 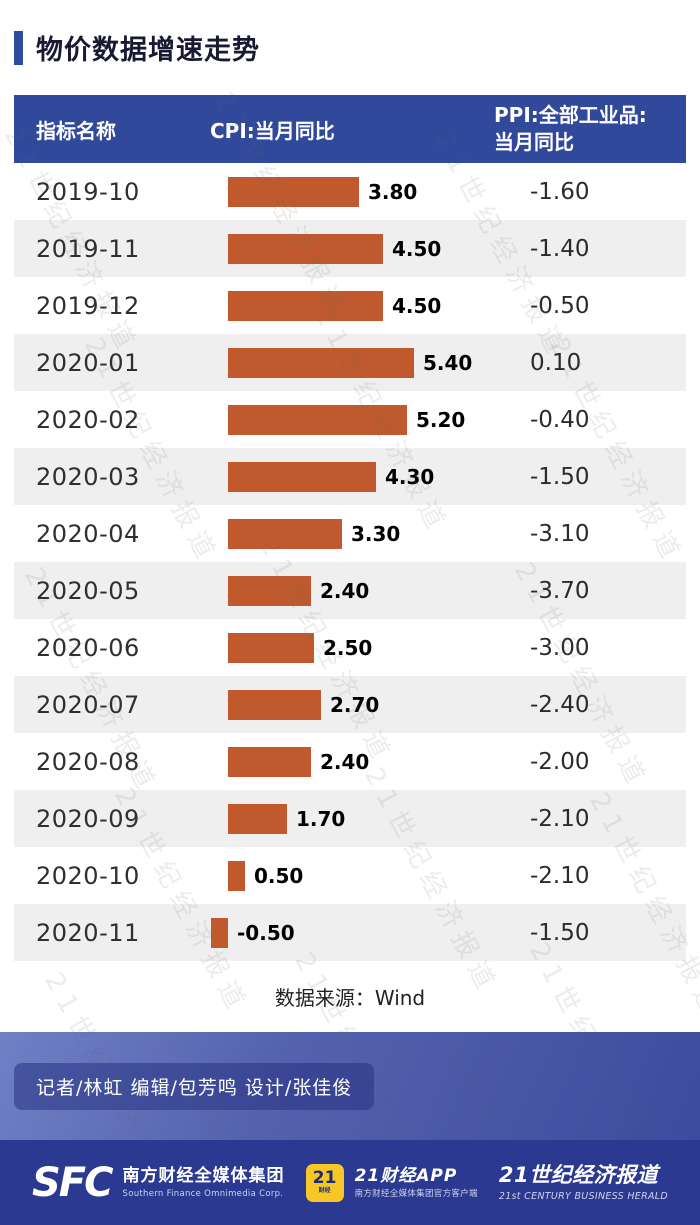 I want to click on header-cpi: CPI:当月同比, so click(x=272, y=130).